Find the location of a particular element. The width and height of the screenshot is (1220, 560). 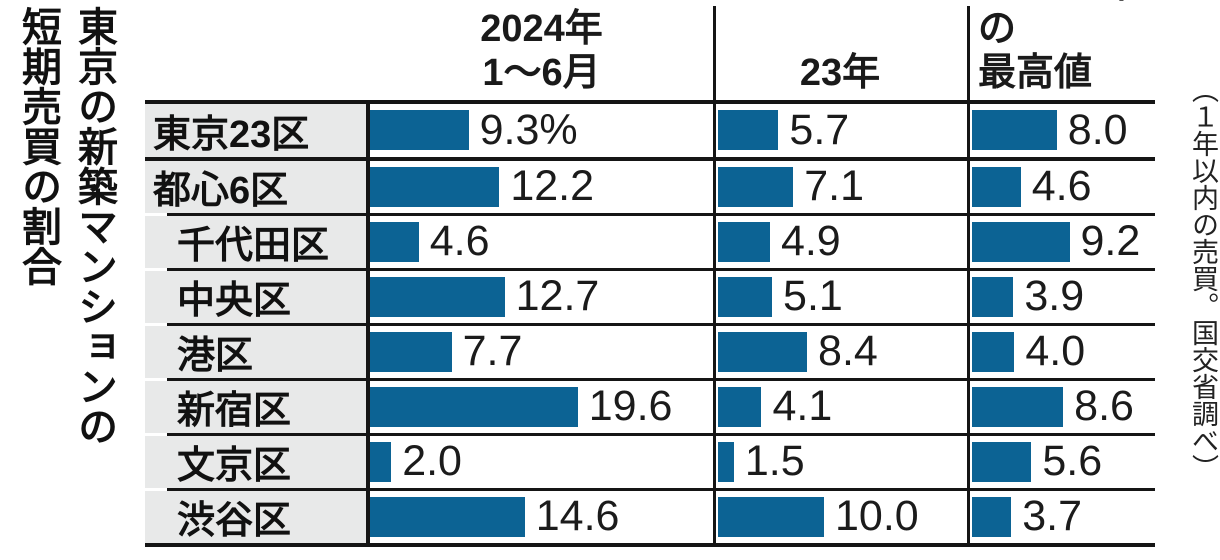

row-label: 中央区 is located at coordinates (257, 296).